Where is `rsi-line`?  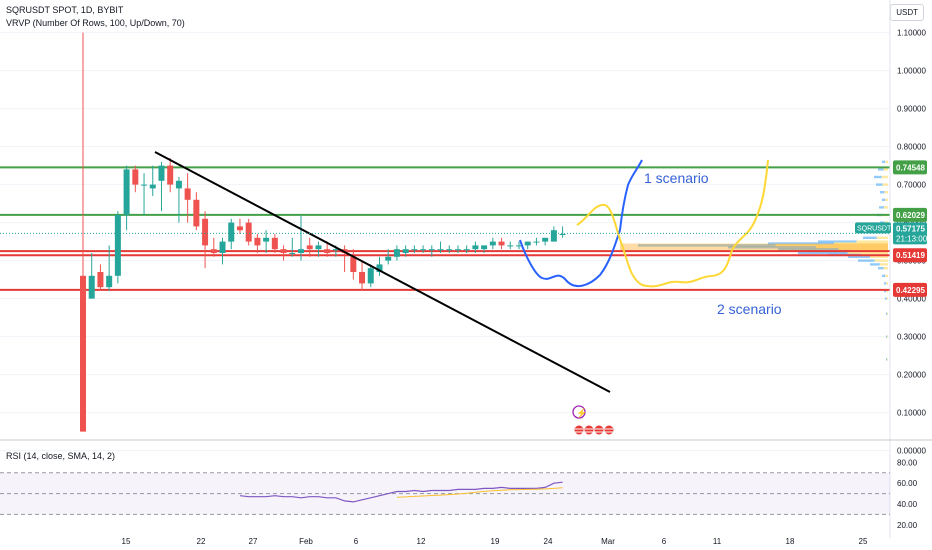 rsi-line is located at coordinates (401, 492).